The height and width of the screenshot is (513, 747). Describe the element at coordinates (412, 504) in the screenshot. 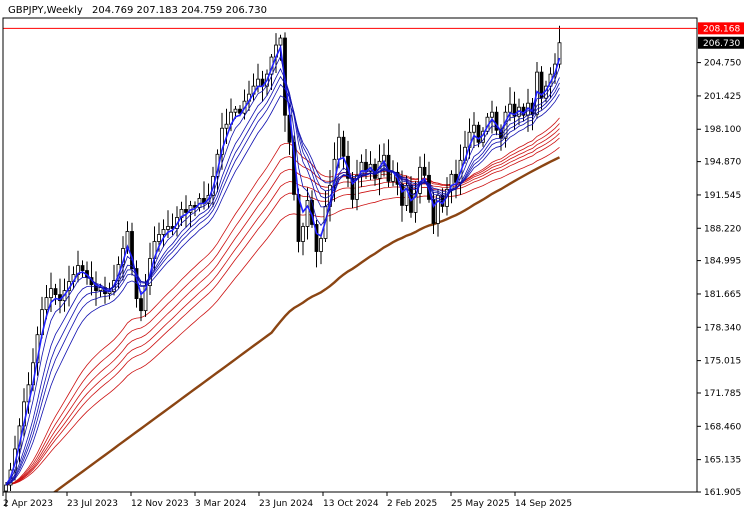

I see `time-tick-label: 2 Feb 2025` at that location.